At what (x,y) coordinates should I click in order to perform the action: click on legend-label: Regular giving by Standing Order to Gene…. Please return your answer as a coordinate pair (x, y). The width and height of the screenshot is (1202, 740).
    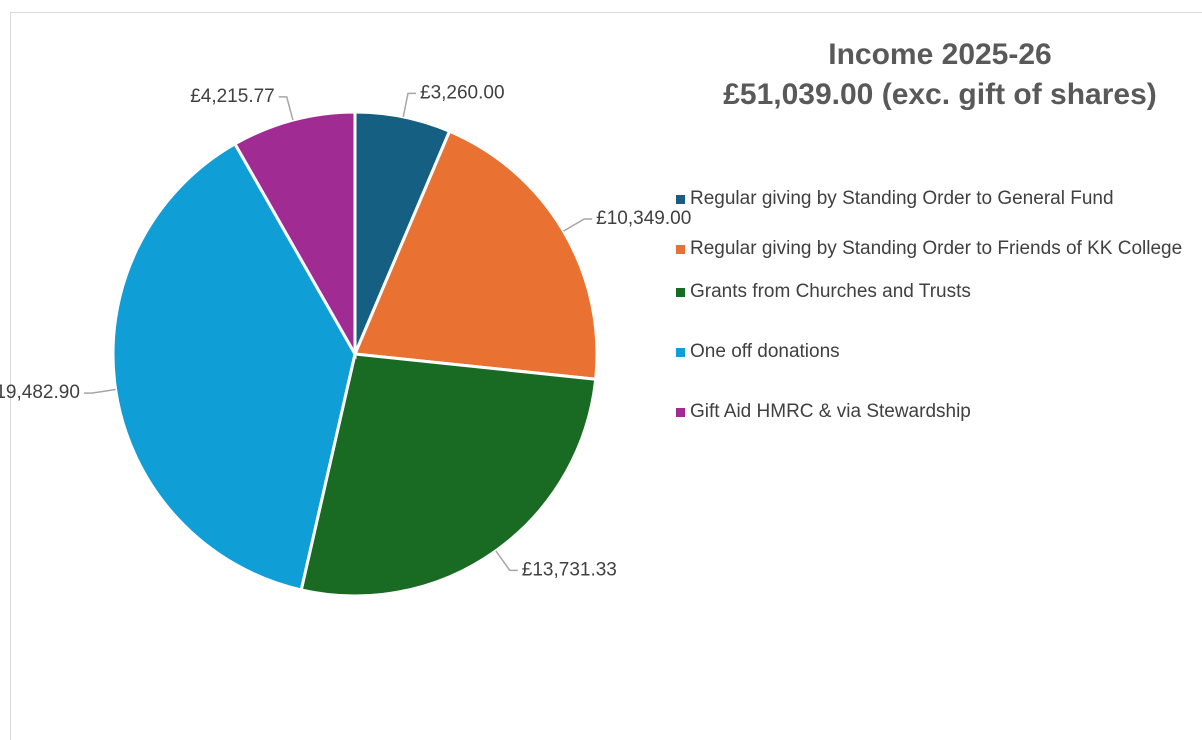
    Looking at the image, I should click on (902, 198).